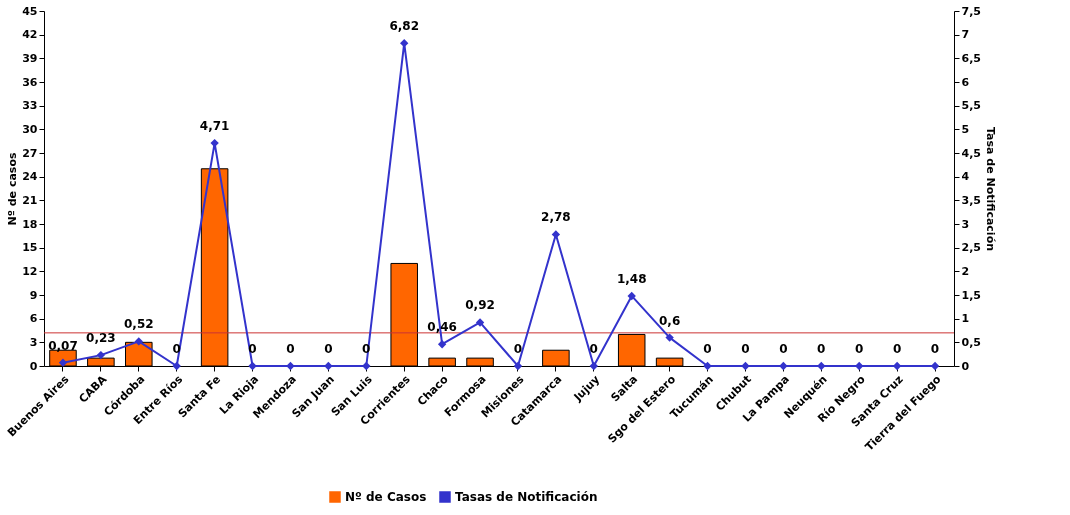  I want to click on y2-tick-label: 5, so click(965, 129).